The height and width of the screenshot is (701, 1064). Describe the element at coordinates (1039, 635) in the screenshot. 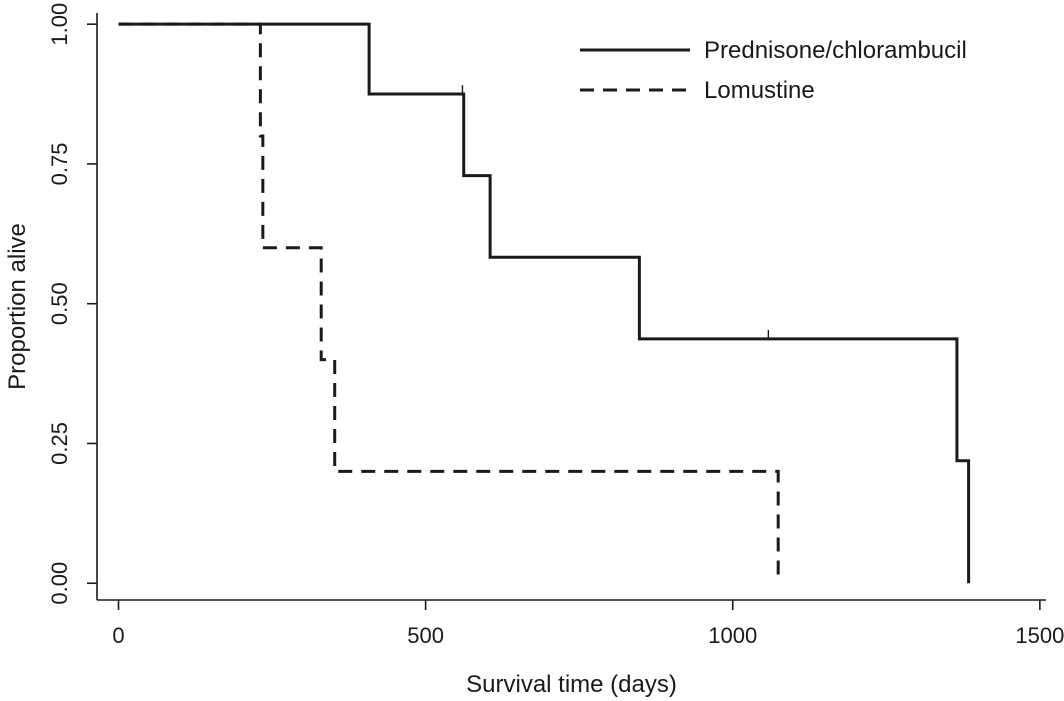

I see `x-tick-label: 1500` at that location.